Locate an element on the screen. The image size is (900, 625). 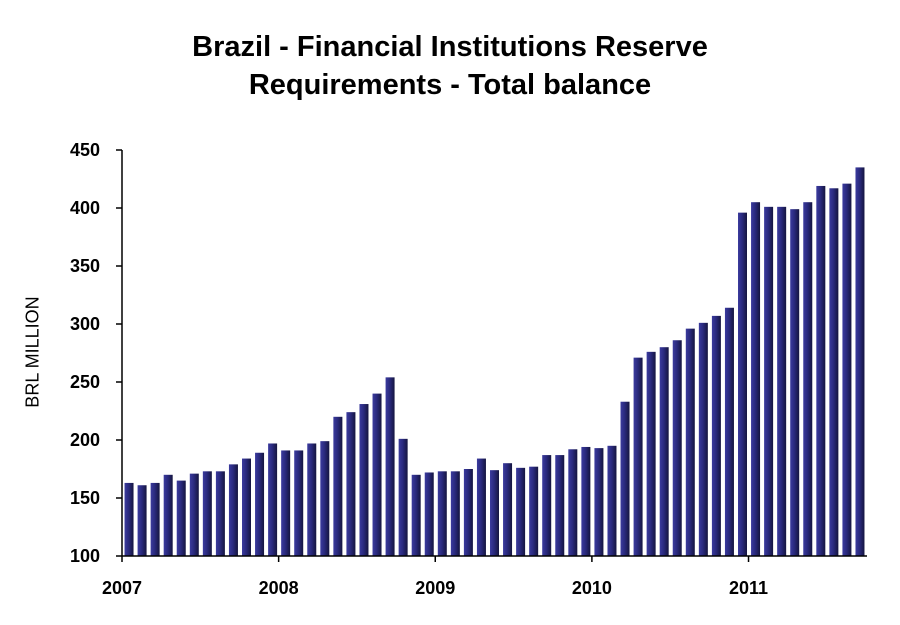
bar: 2009-04: 184 is located at coordinates (481, 507).